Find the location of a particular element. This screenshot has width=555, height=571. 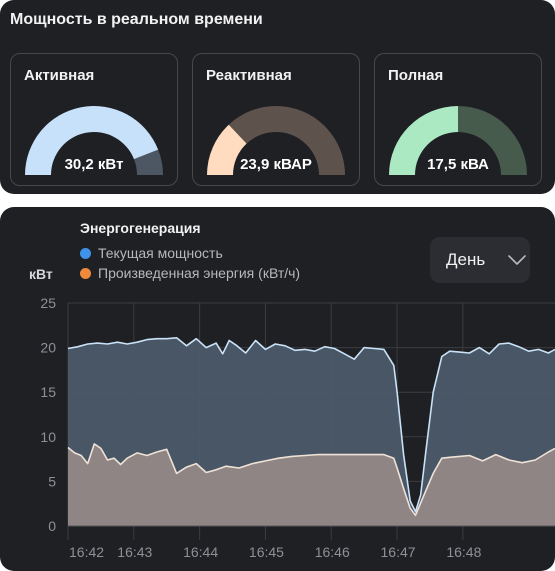

gauge-card-reactive: Реактивная 23,9 кВАР is located at coordinates (276, 119).